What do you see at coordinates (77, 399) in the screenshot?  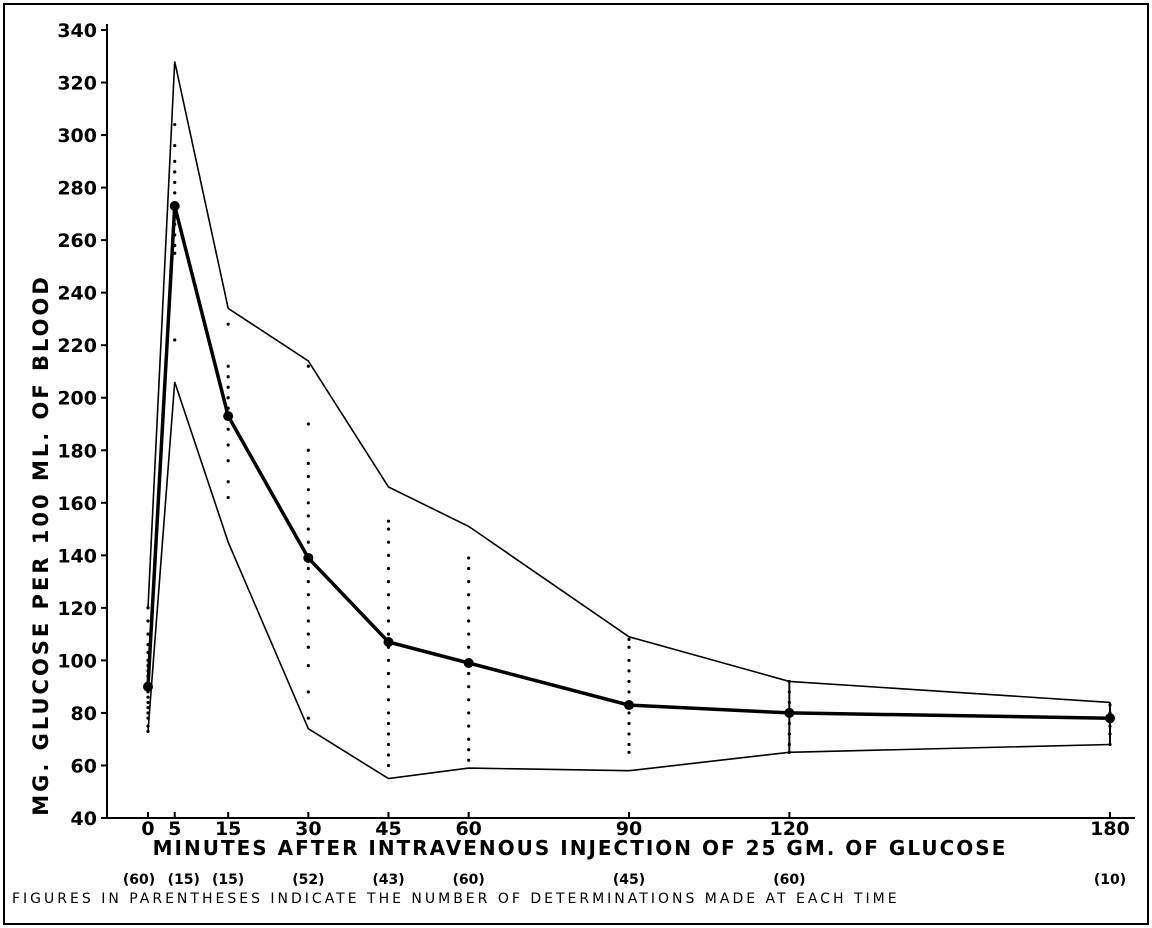 I see `y-tick-label: 200` at bounding box center [77, 399].